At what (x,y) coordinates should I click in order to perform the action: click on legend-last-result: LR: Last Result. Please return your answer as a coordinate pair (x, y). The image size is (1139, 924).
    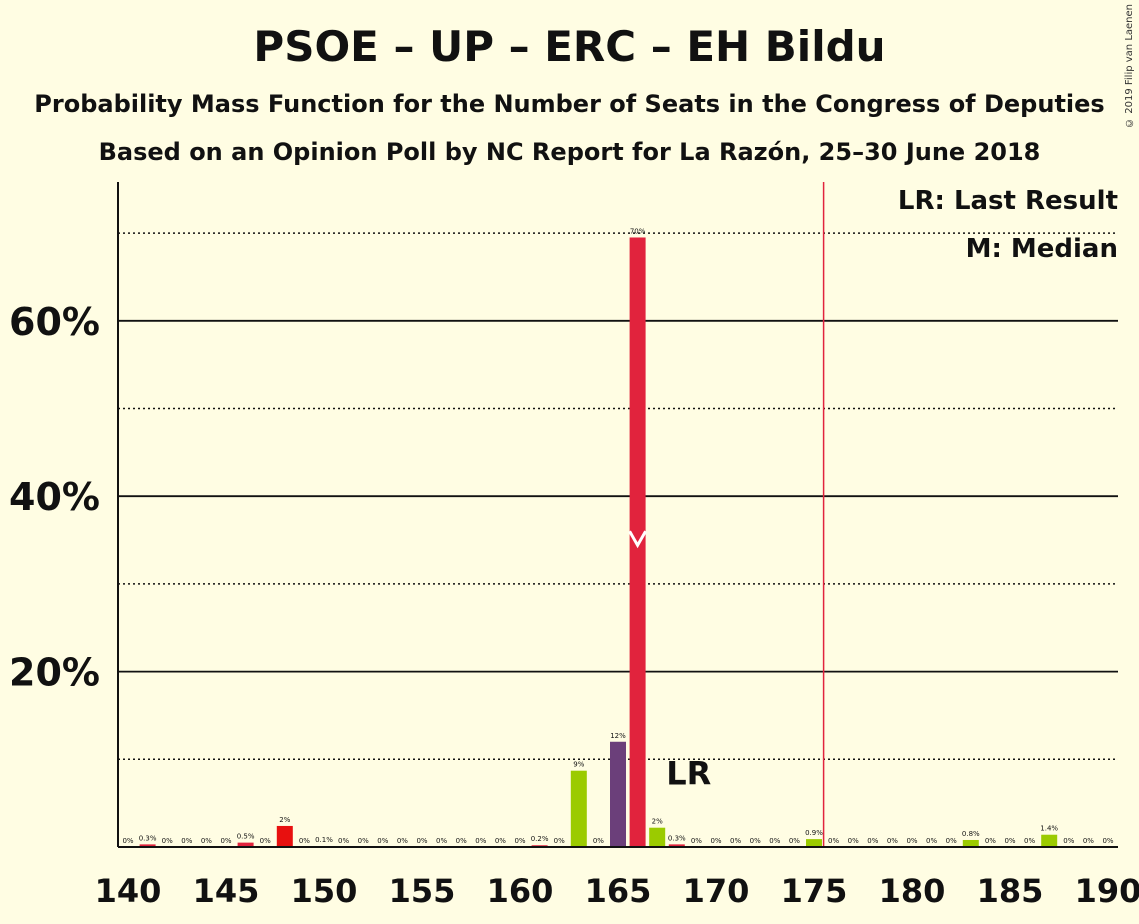
    Looking at the image, I should click on (1008, 201).